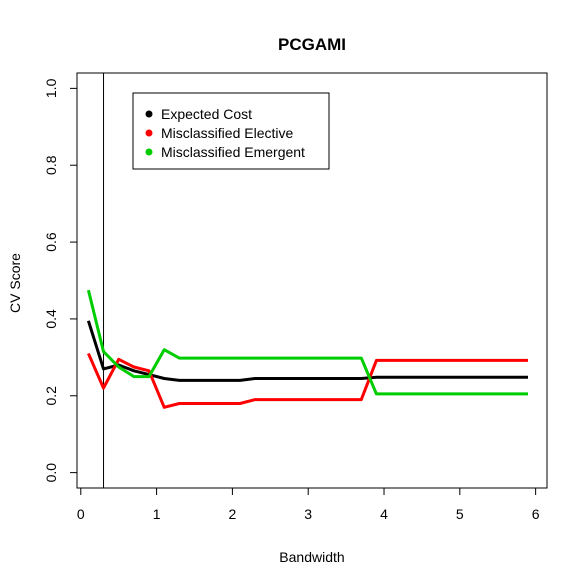 Image resolution: width=587 pixels, height=586 pixels. Describe the element at coordinates (227, 133) in the screenshot. I see `legend-label: Misclassified Elective` at that location.